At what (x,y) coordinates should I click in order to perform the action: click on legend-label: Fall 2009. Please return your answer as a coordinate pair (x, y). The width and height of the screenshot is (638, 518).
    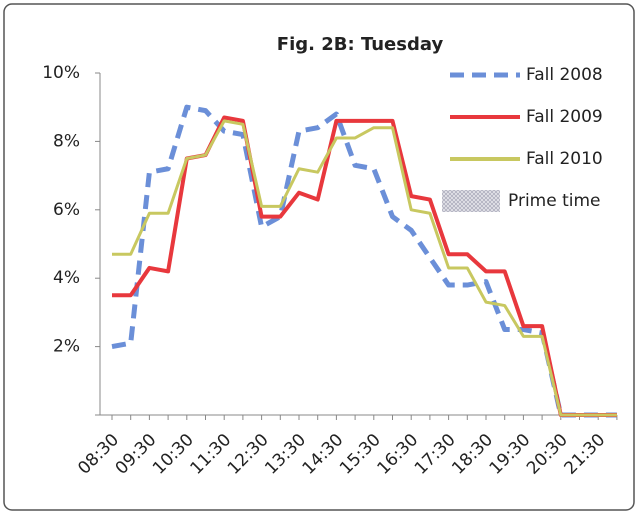
    Looking at the image, I should click on (564, 117).